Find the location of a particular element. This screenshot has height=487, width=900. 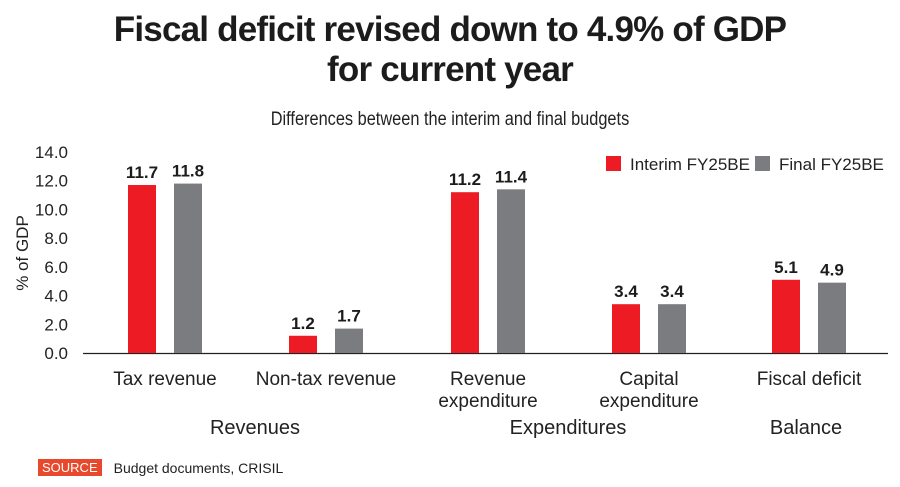

legend-label: Interim FY25BE is located at coordinates (690, 164).